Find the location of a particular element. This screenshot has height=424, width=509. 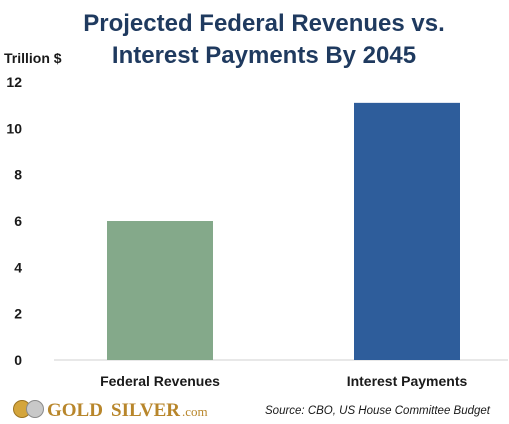

y-tick-label: 8 is located at coordinates (18, 175).